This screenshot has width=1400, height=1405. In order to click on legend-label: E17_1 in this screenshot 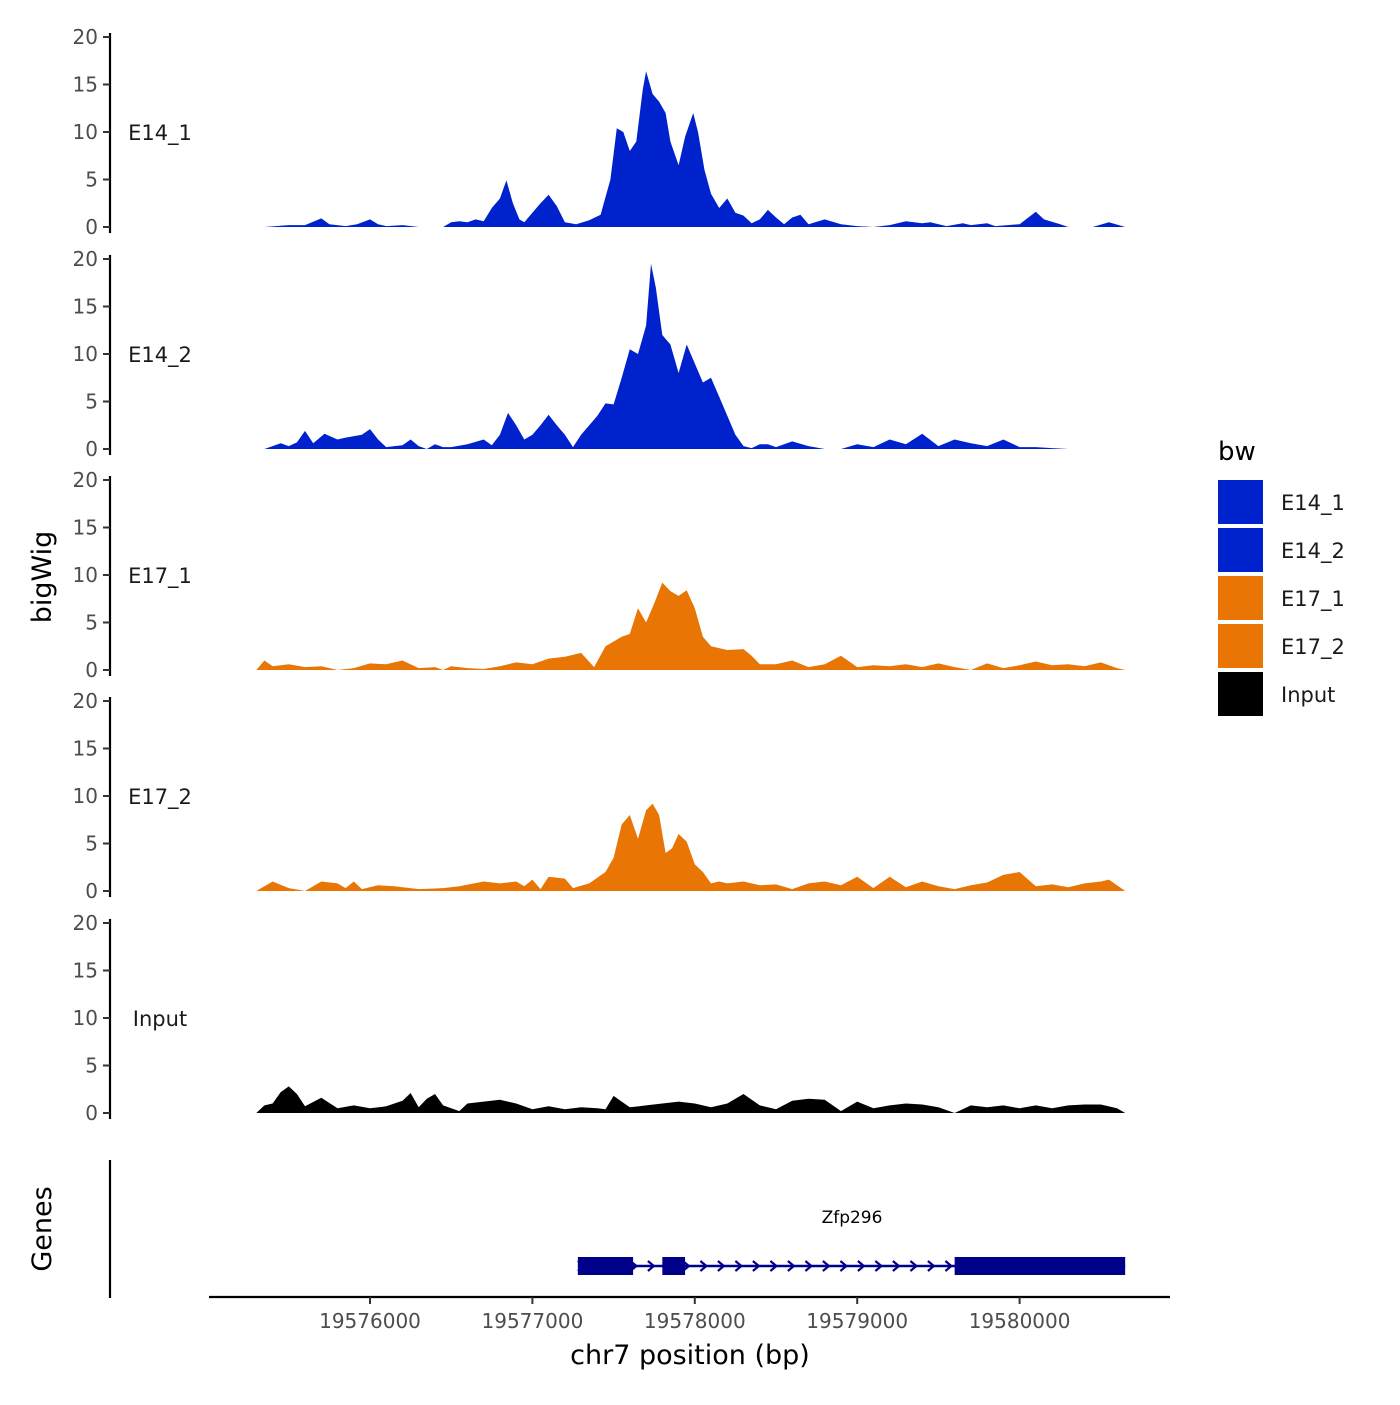, I will do `click(1313, 599)`.